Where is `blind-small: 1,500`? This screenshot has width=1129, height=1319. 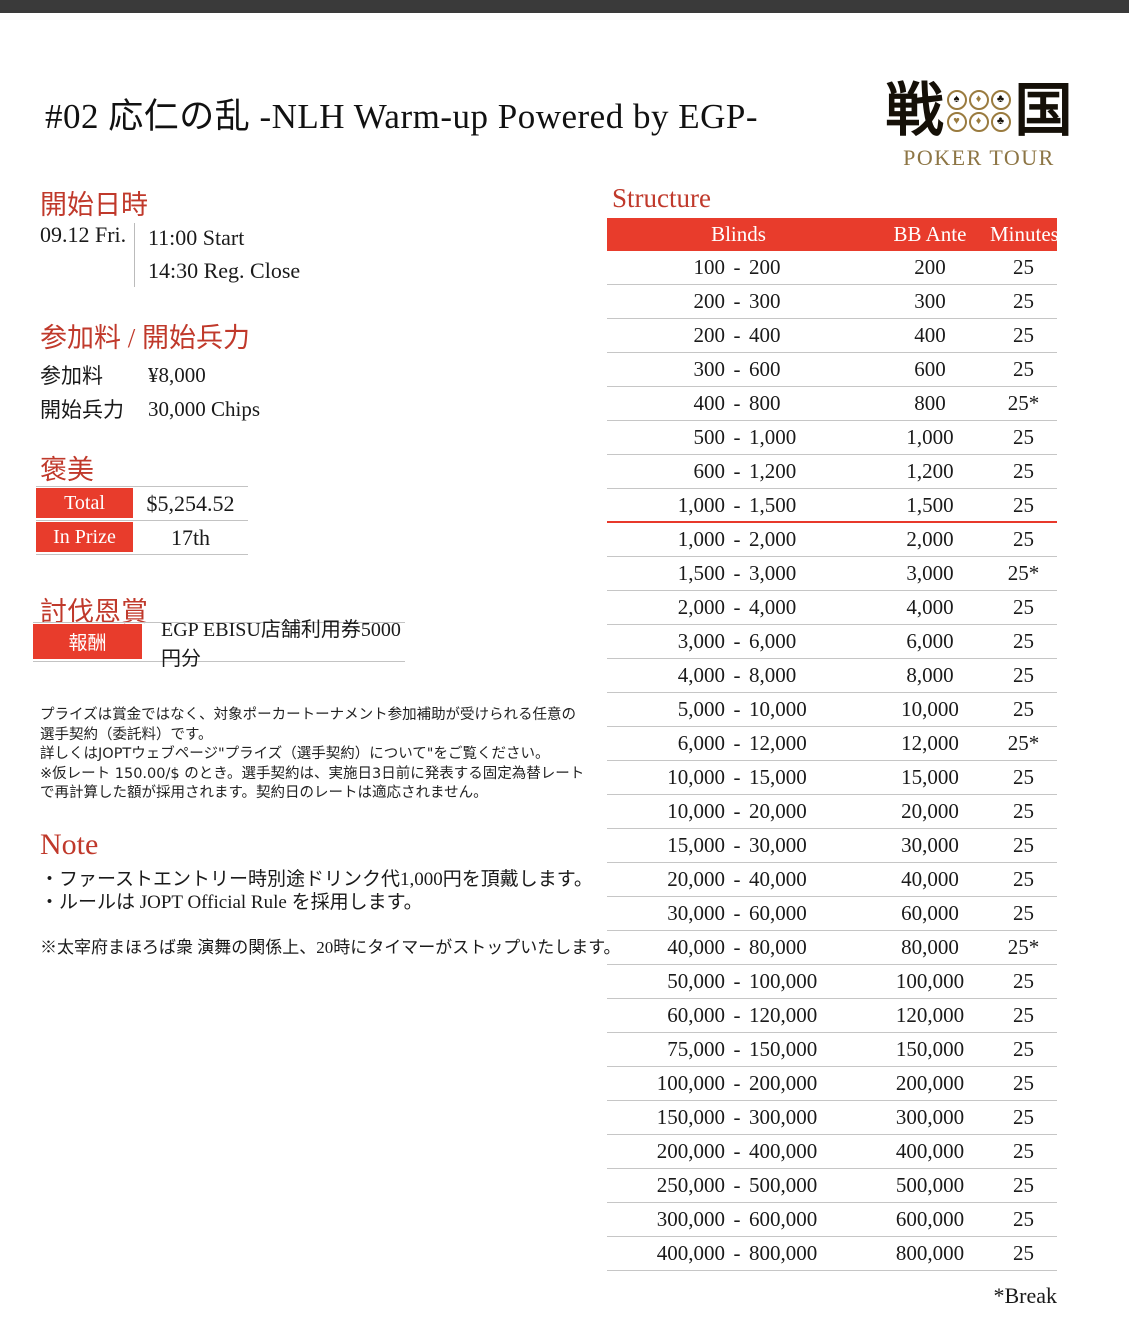 blind-small: 1,500 is located at coordinates (701, 573).